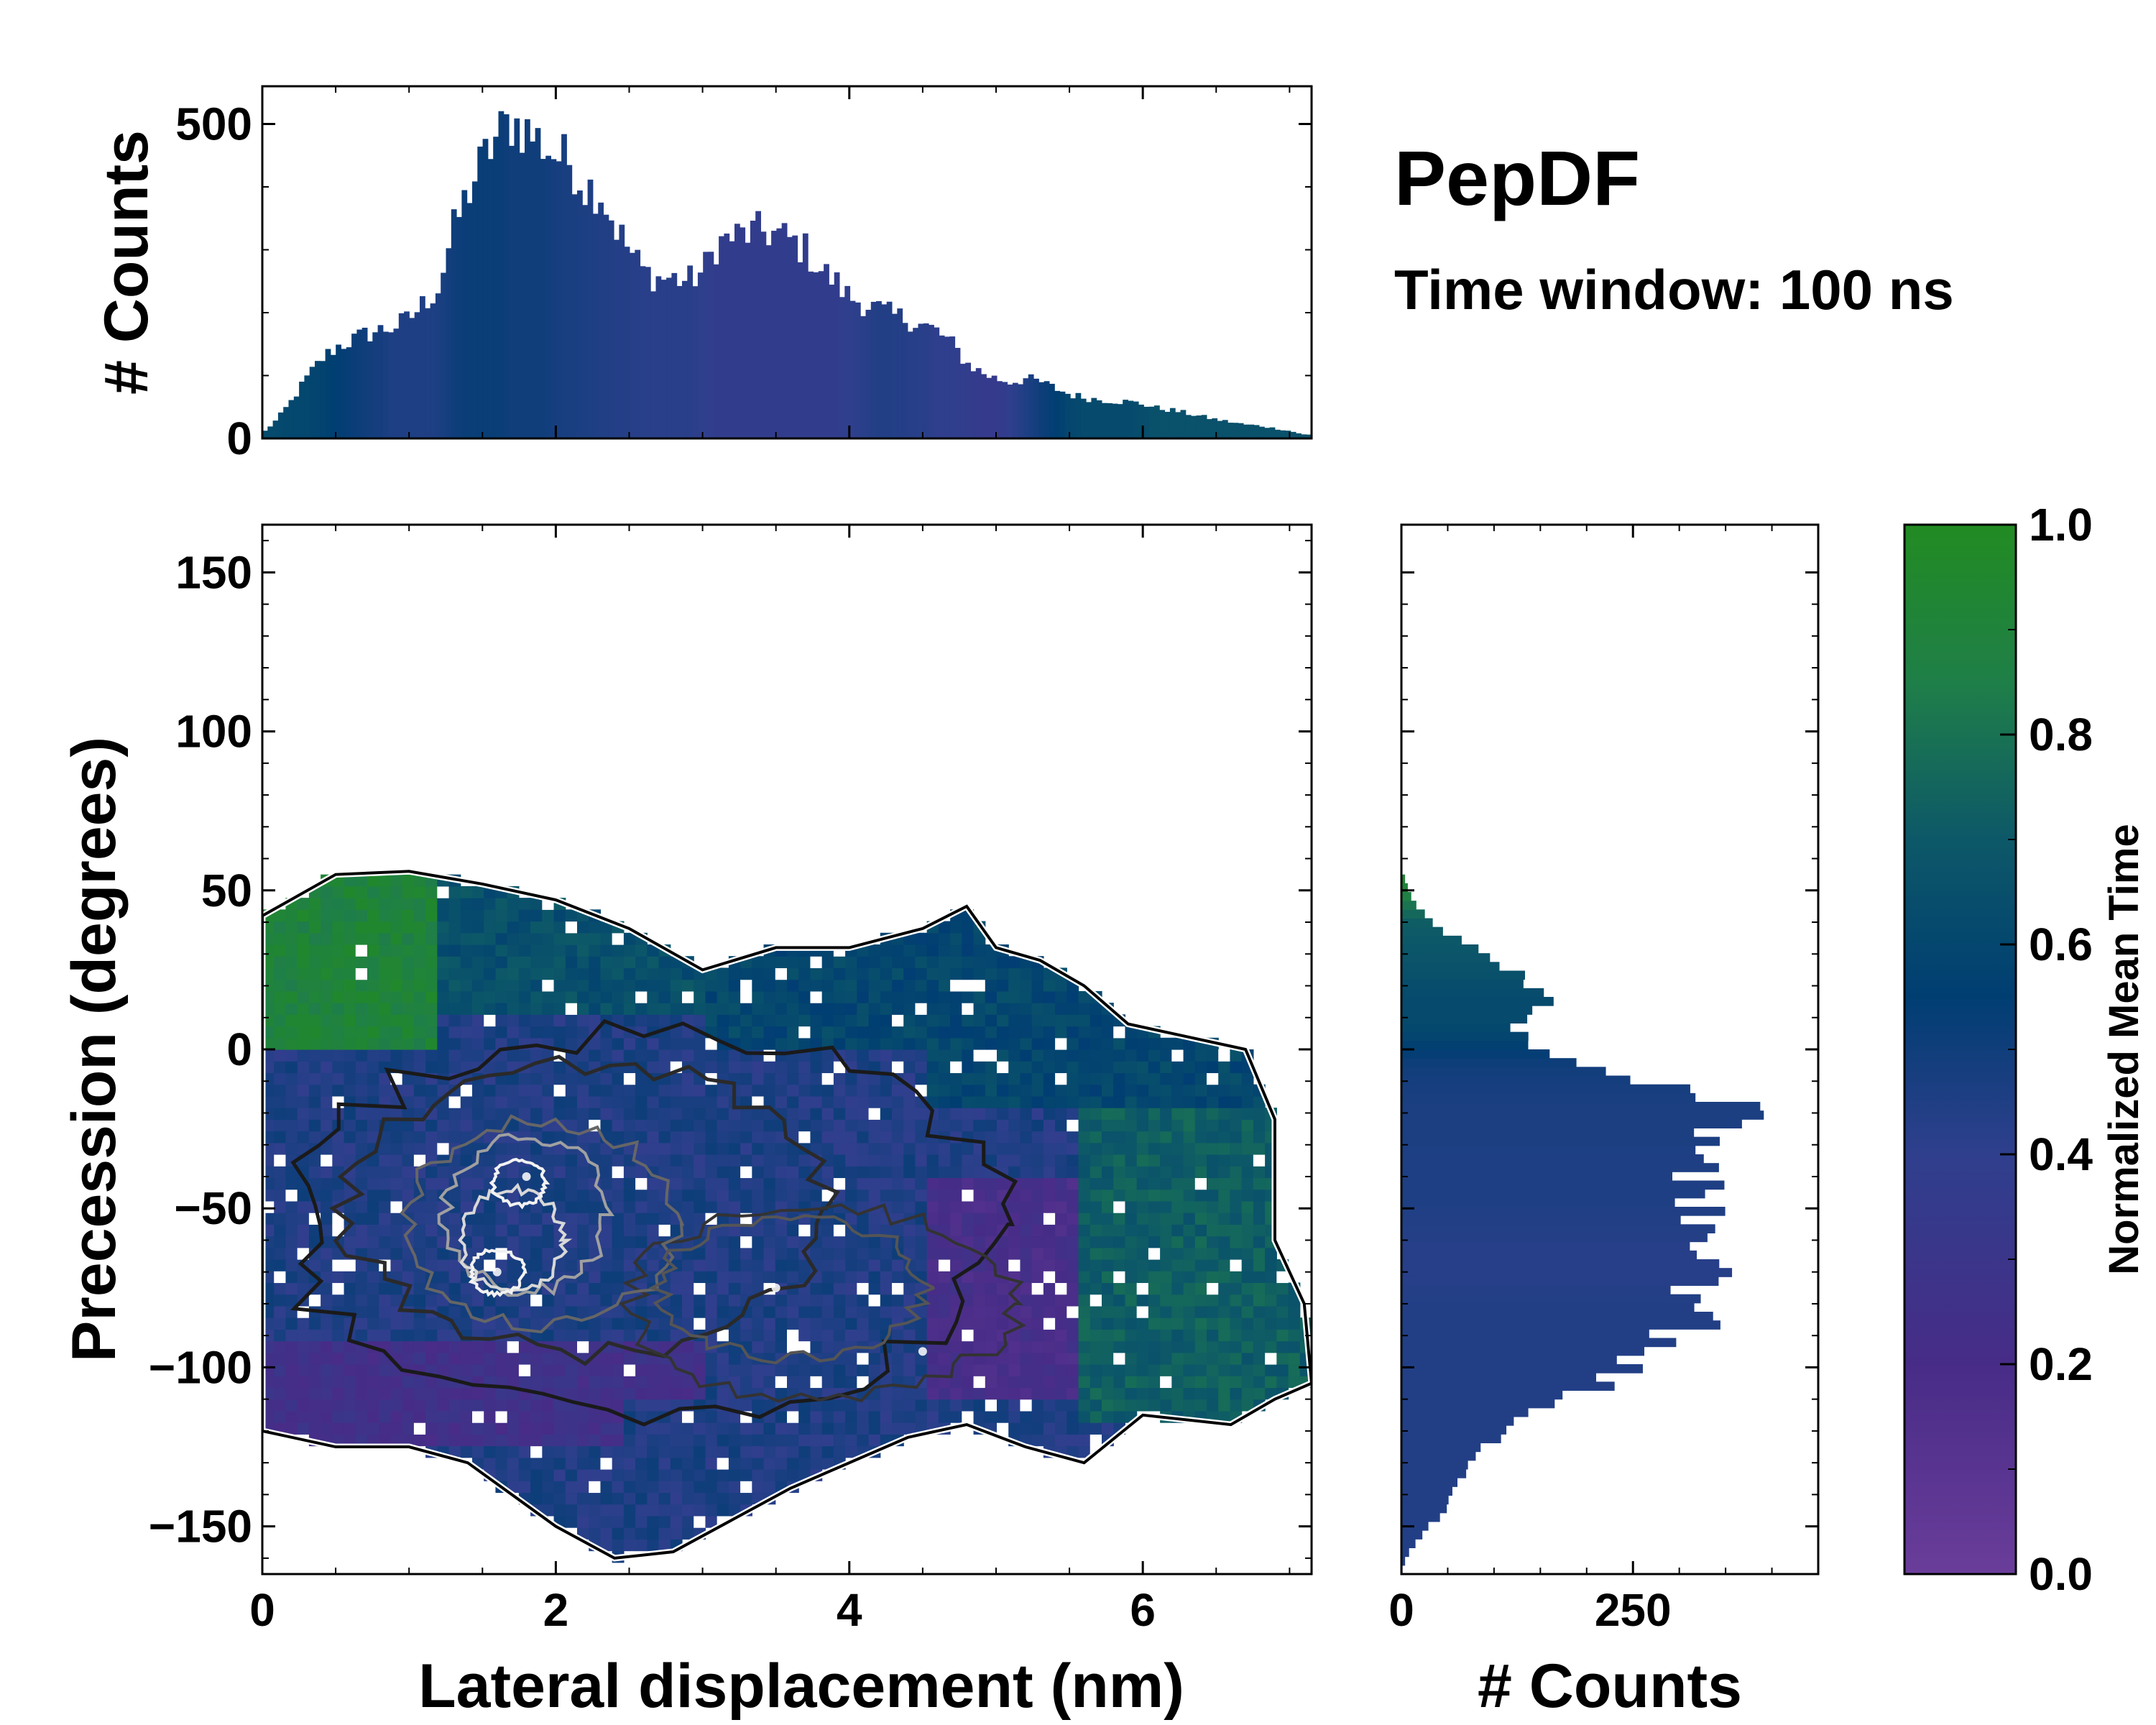 The width and height of the screenshot is (2156, 1725). What do you see at coordinates (791, 1289) in the screenshot?
I see `density-contour` at bounding box center [791, 1289].